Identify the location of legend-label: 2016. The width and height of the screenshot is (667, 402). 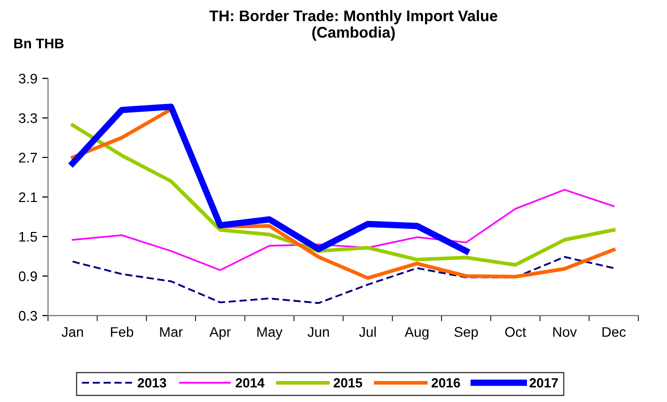
(446, 383).